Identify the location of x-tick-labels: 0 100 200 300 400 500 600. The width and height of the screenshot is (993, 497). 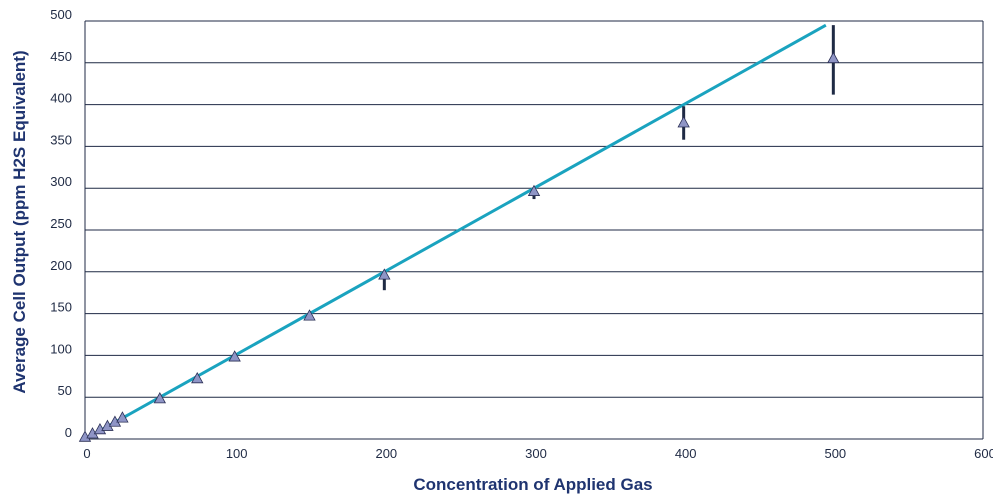
(538, 453).